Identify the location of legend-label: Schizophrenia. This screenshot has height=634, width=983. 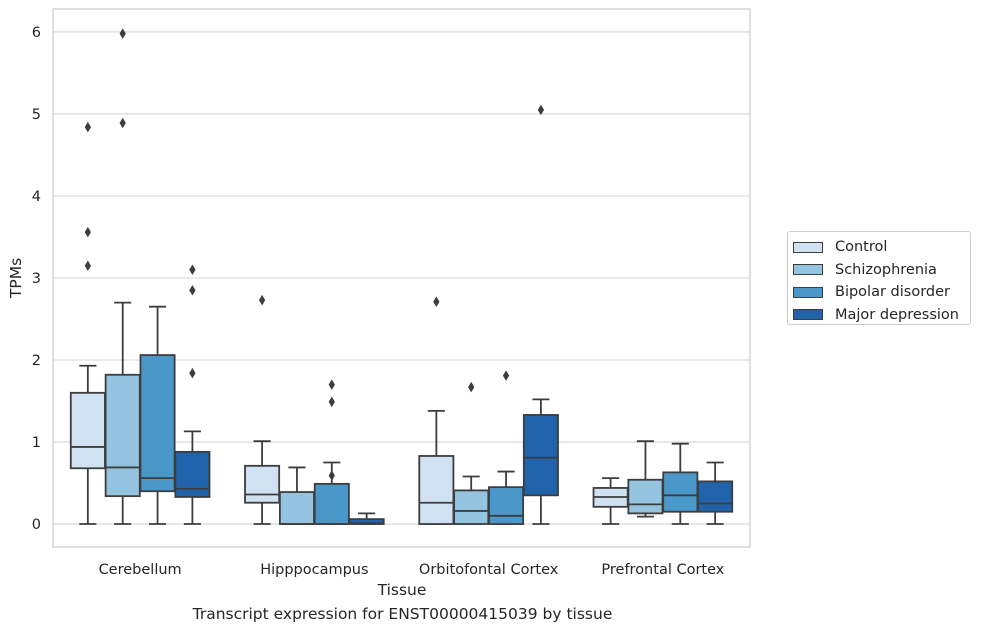
(886, 269).